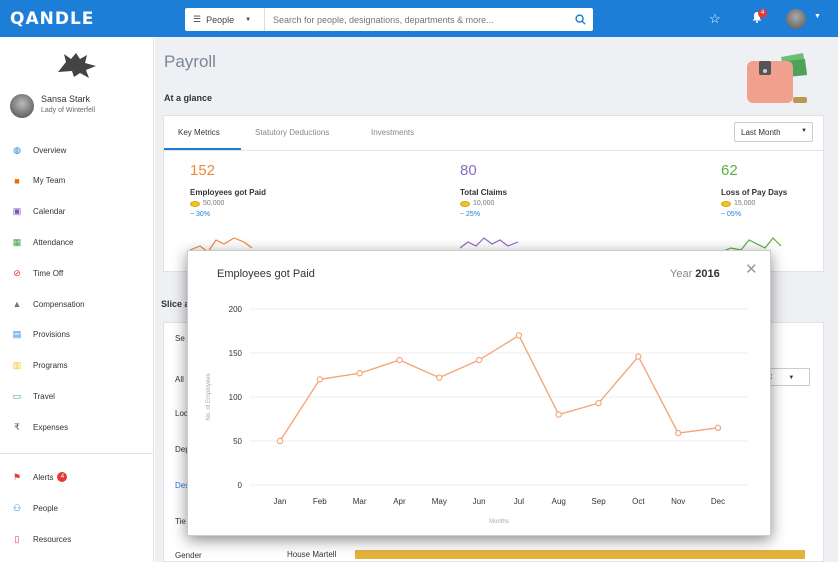  I want to click on notification-badge: 4, so click(762, 13).